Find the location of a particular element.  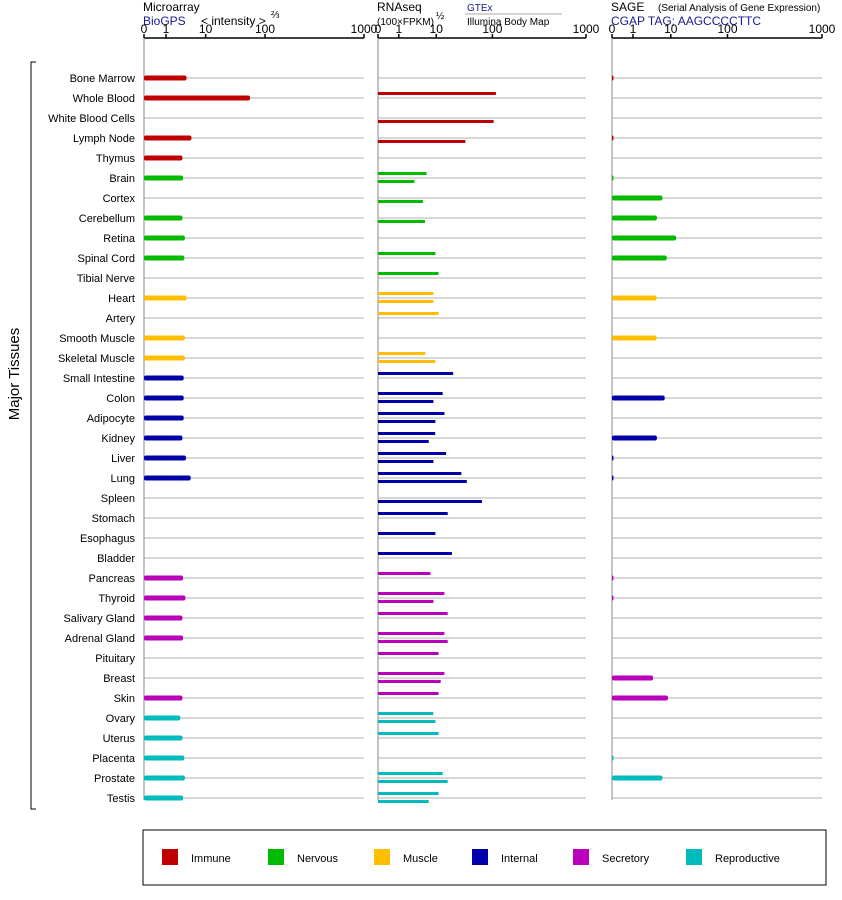

tissue-label-placenta: Placenta is located at coordinates (114, 759).